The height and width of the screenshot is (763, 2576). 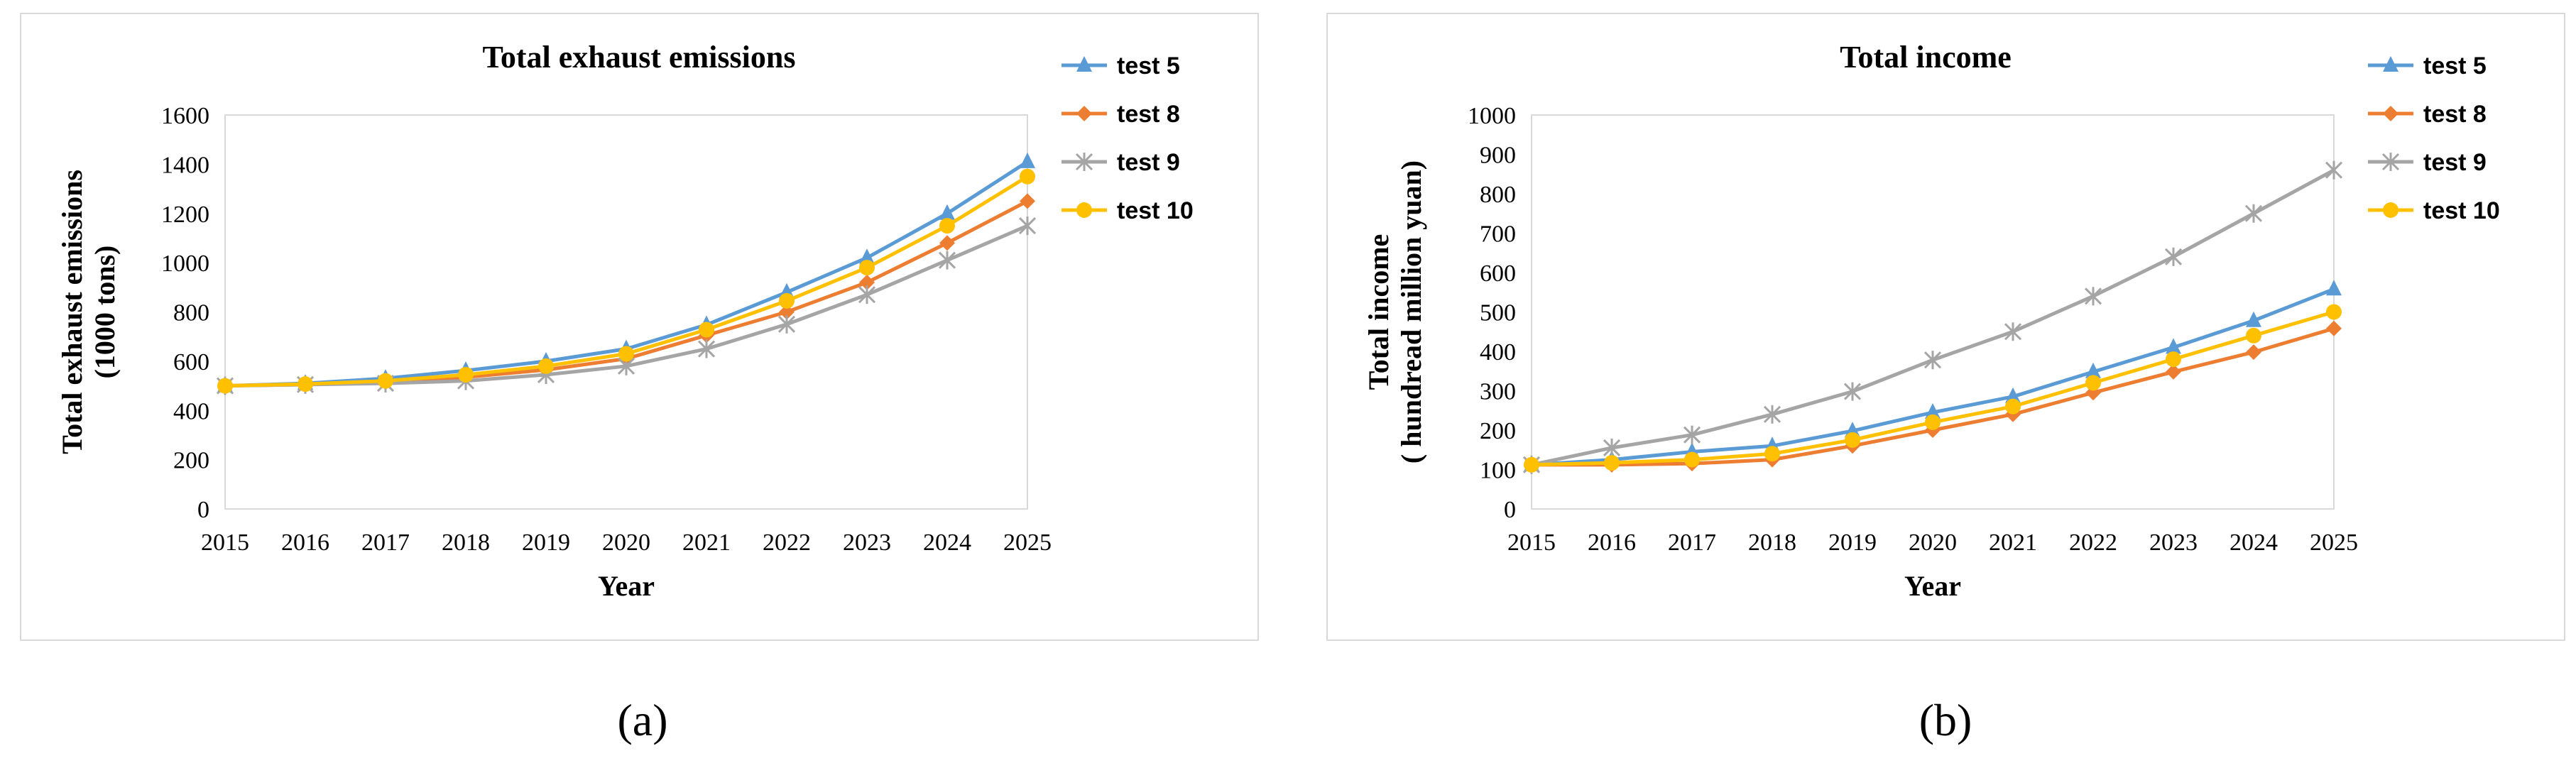 What do you see at coordinates (185, 116) in the screenshot?
I see `y-tick-label: 1600` at bounding box center [185, 116].